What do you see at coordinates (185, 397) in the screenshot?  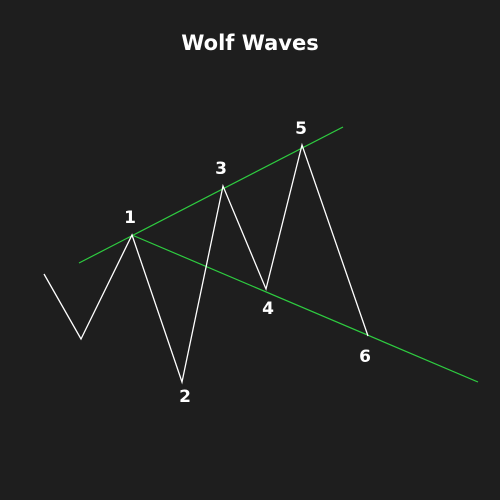 I see `point-label-2: 2` at bounding box center [185, 397].